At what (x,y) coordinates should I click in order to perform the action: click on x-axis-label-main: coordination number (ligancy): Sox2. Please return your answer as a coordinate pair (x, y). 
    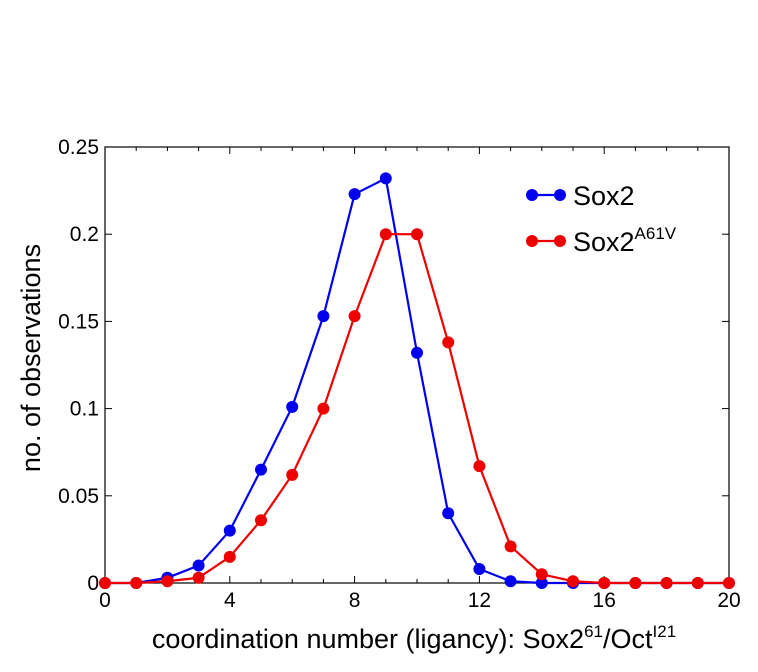
    Looking at the image, I should click on (368, 639).